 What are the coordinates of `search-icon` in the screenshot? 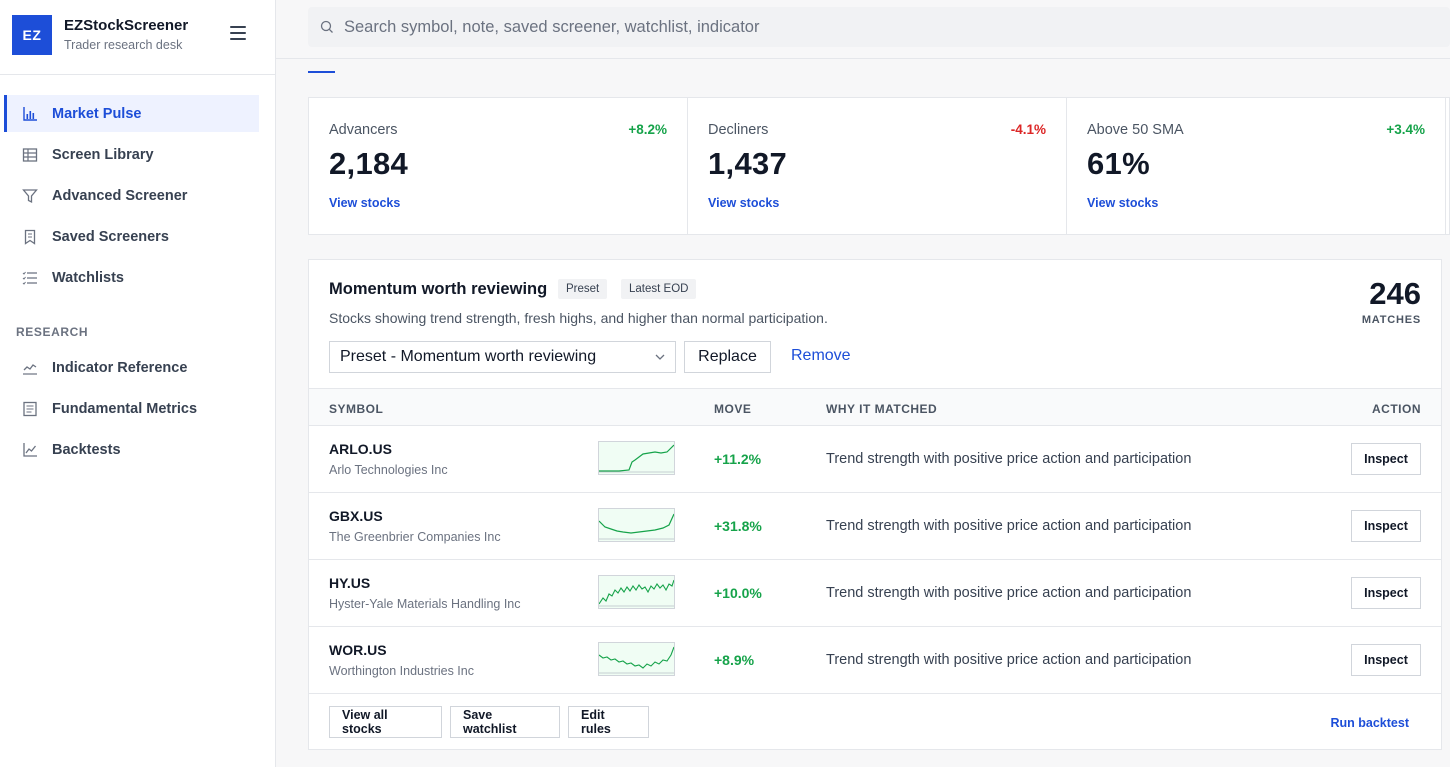 It's located at (327, 27).